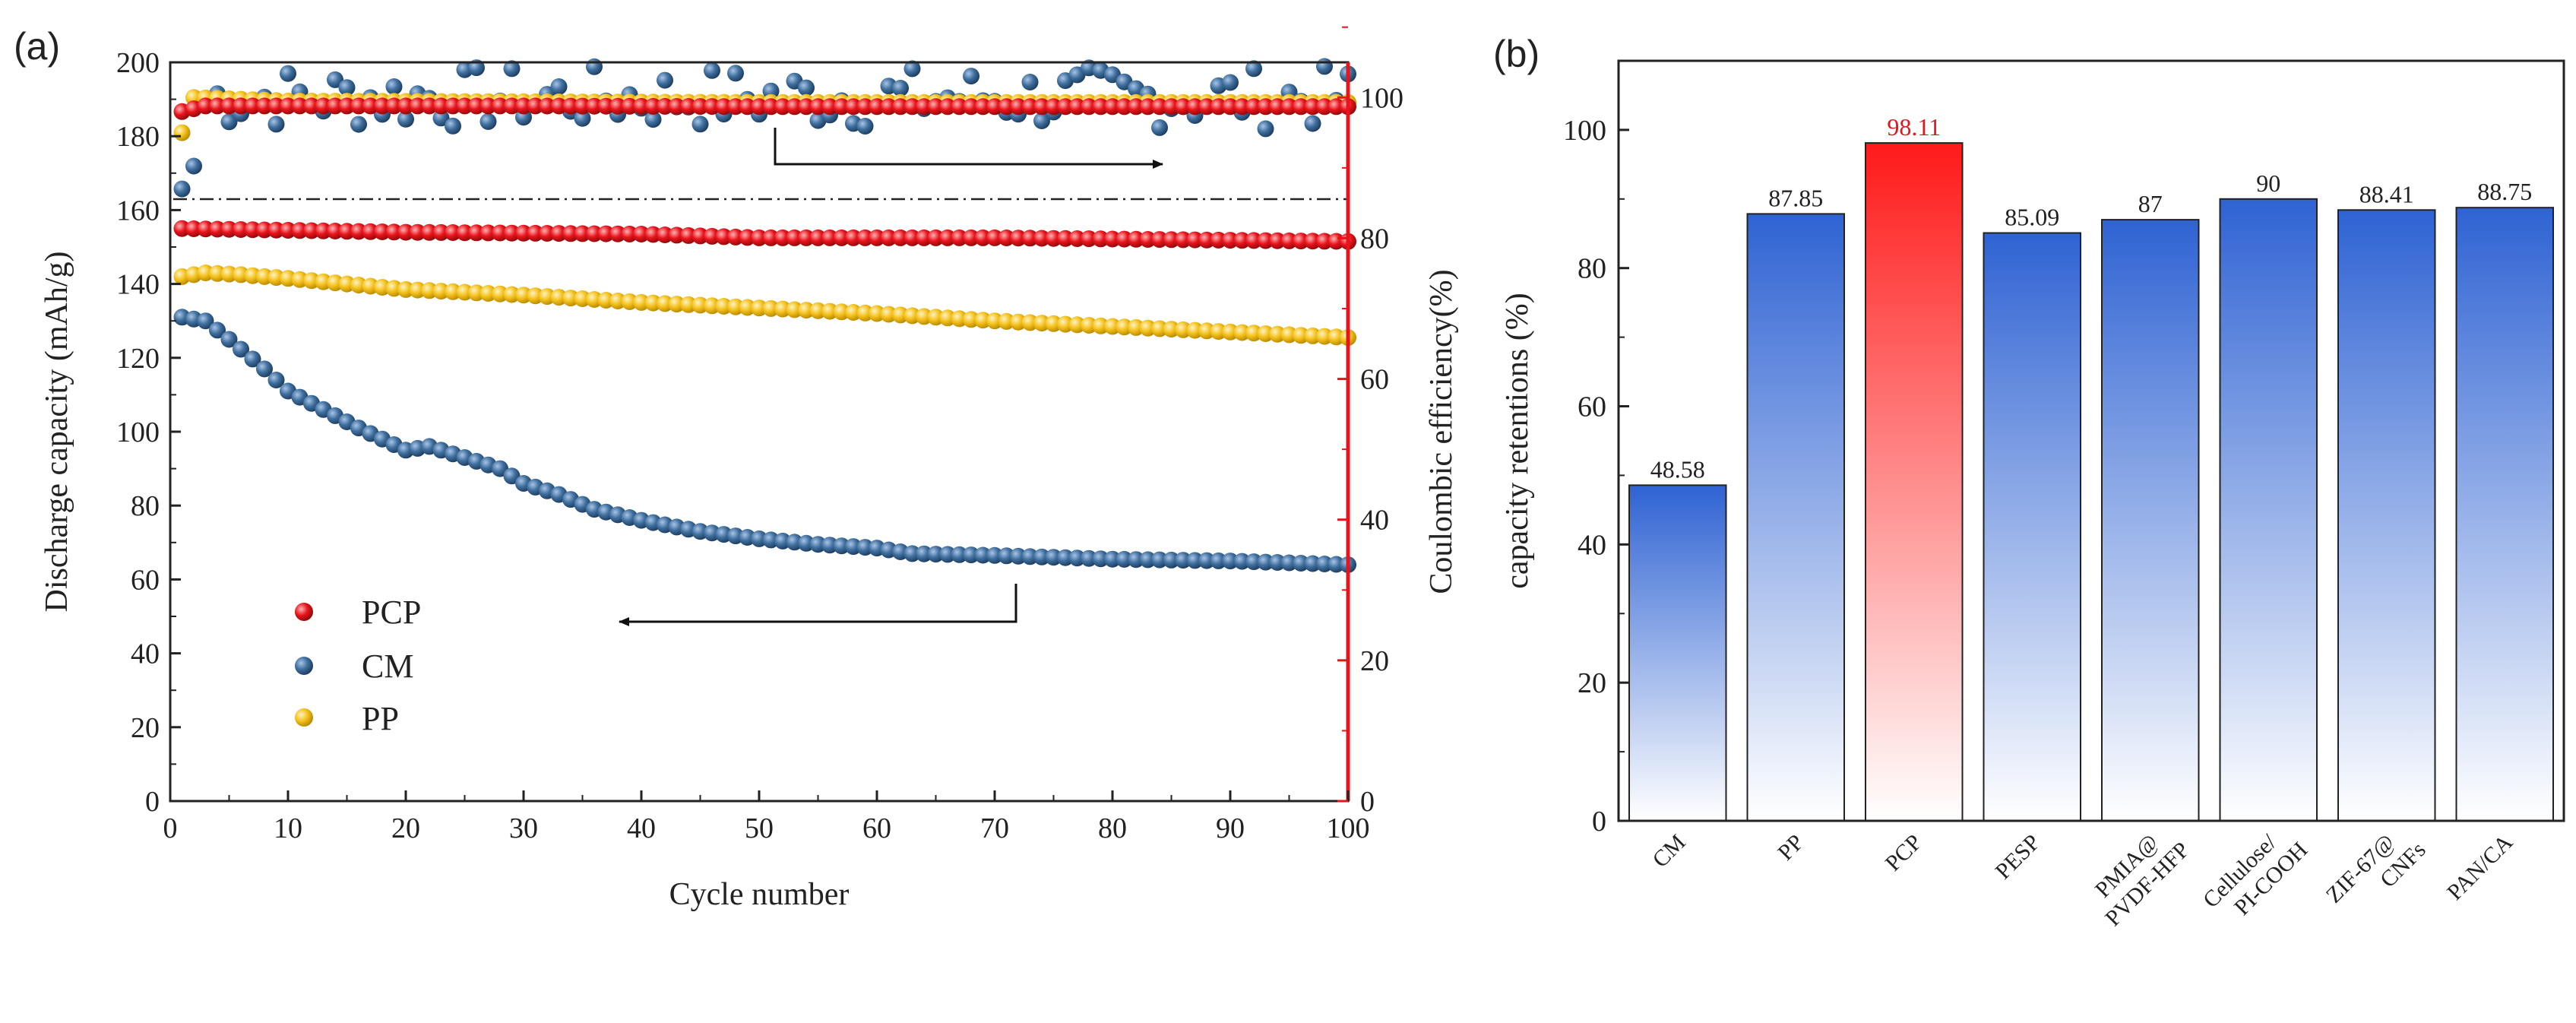 The image size is (2576, 1023). What do you see at coordinates (1584, 131) in the screenshot?
I see `bar-y-tick-label: 100` at bounding box center [1584, 131].